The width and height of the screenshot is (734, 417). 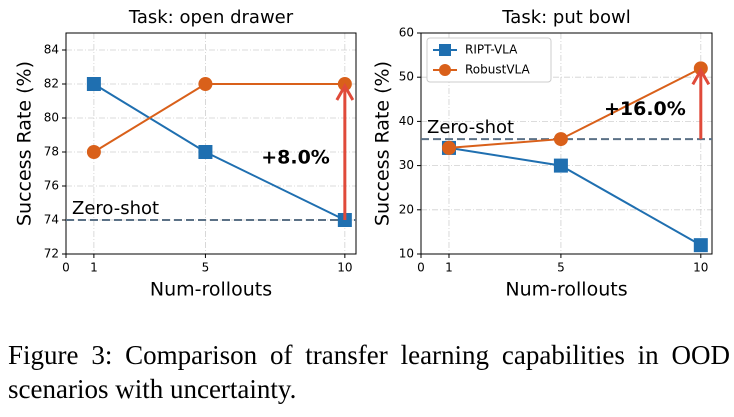 What do you see at coordinates (497, 70) in the screenshot?
I see `legend-label: RobustVLA` at bounding box center [497, 70].